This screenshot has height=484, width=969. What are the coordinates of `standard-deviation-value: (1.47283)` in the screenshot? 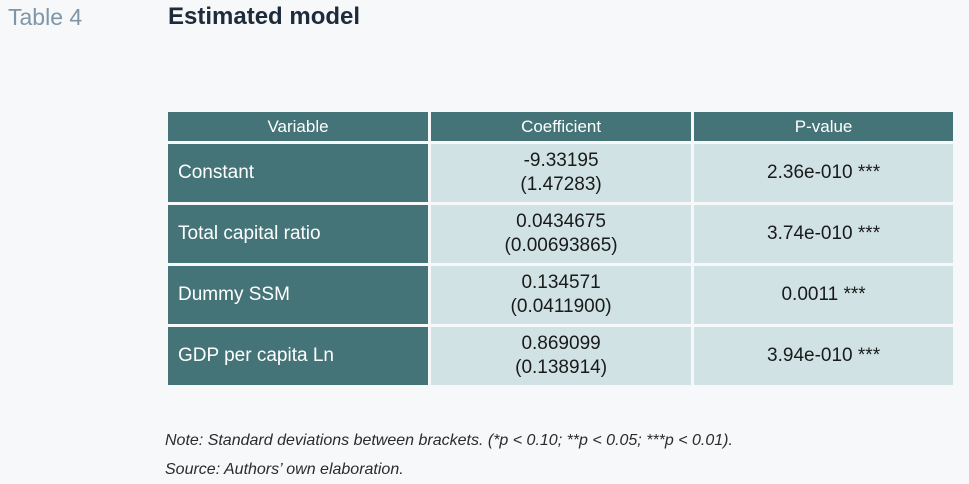 It's located at (561, 184).